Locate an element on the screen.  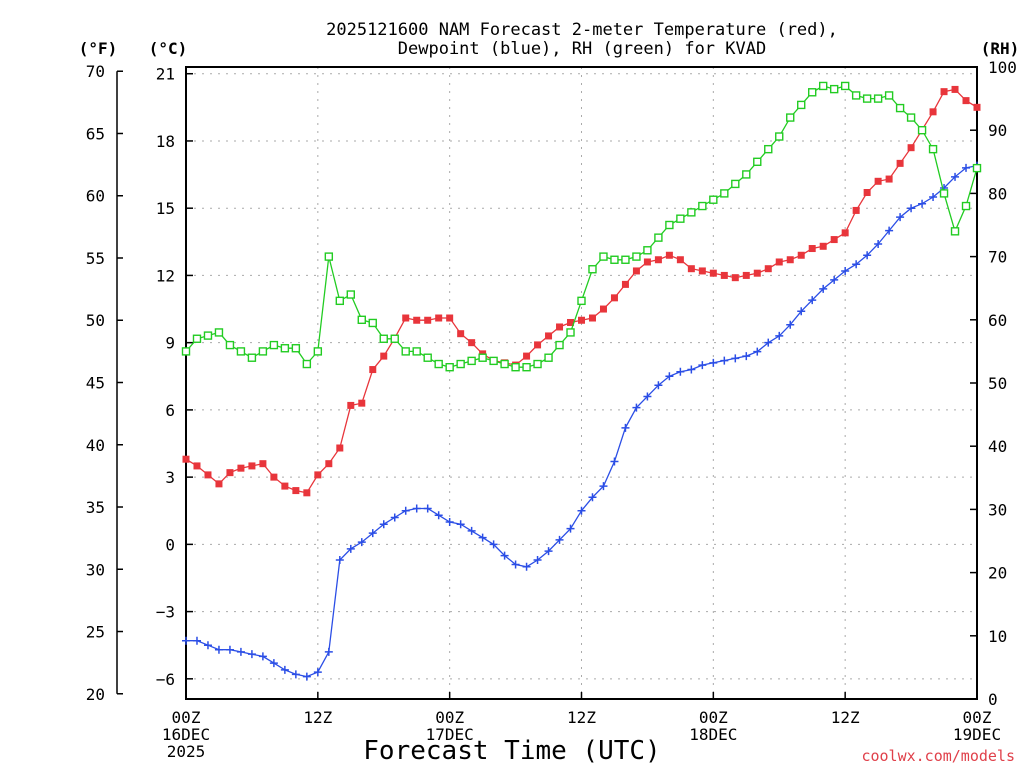
rh-tick-label: 10 is located at coordinates (997, 636).